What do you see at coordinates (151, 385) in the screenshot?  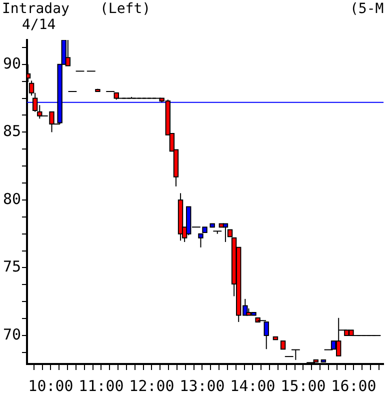 I see `x-tick-label: 12:00` at bounding box center [151, 385].